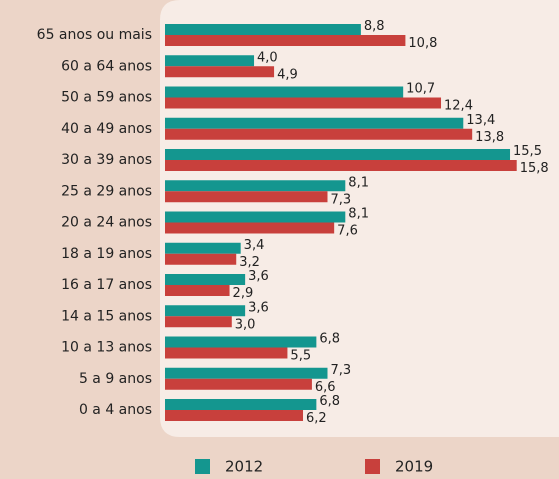 This screenshot has width=559, height=479. Describe the element at coordinates (347, 231) in the screenshot. I see `value-label: 7,6` at that location.